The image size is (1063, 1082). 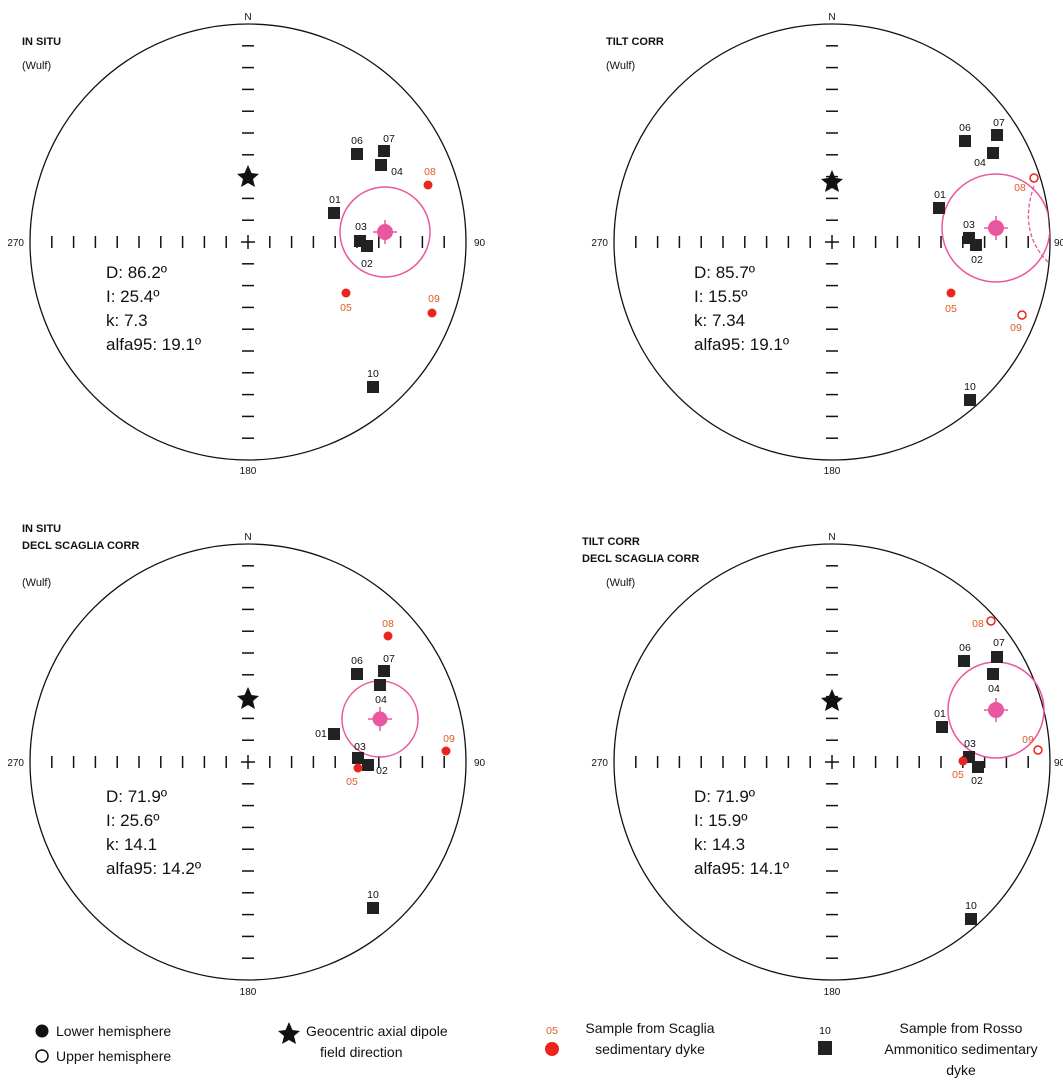 What do you see at coordinates (825, 1031) in the screenshot?
I see `legend-rosso-sample-label: 10` at bounding box center [825, 1031].